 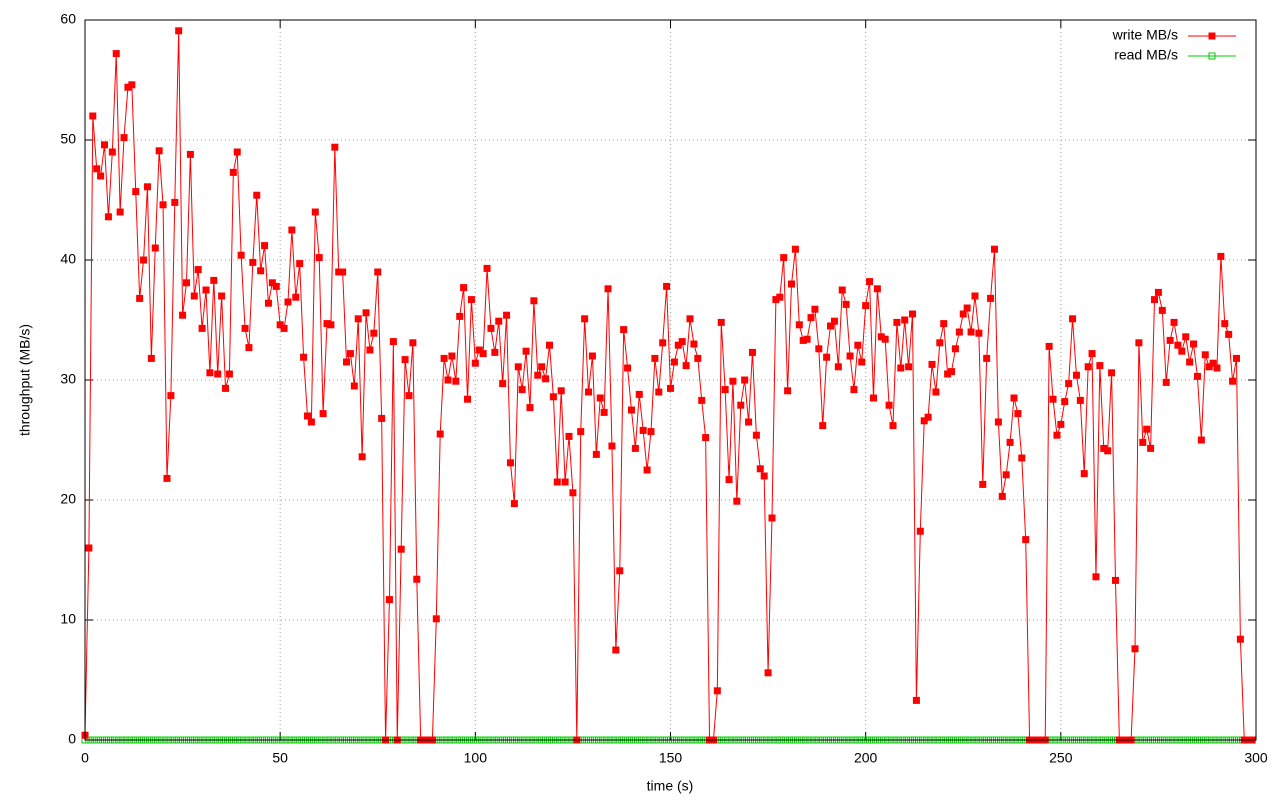 I want to click on y-tick-label: 10, so click(x=68, y=619).